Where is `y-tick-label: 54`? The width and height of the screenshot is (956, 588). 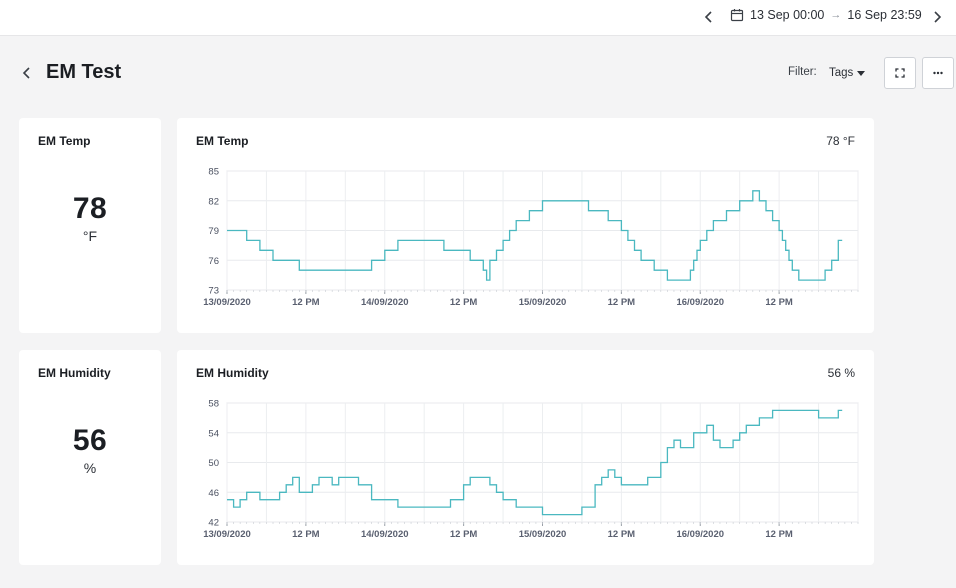 y-tick-label: 54 is located at coordinates (213, 433).